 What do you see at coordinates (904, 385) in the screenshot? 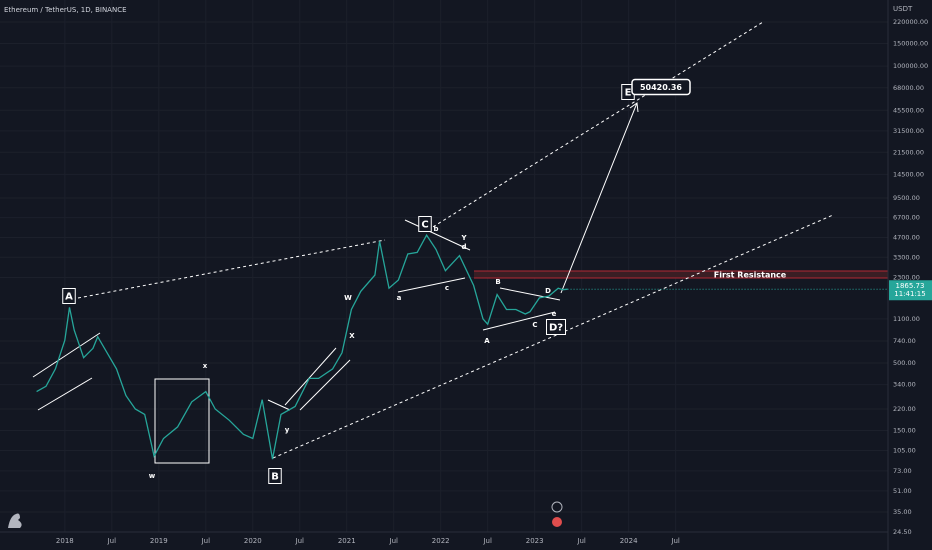
I see `y-tick-label: 340.00` at bounding box center [904, 385].